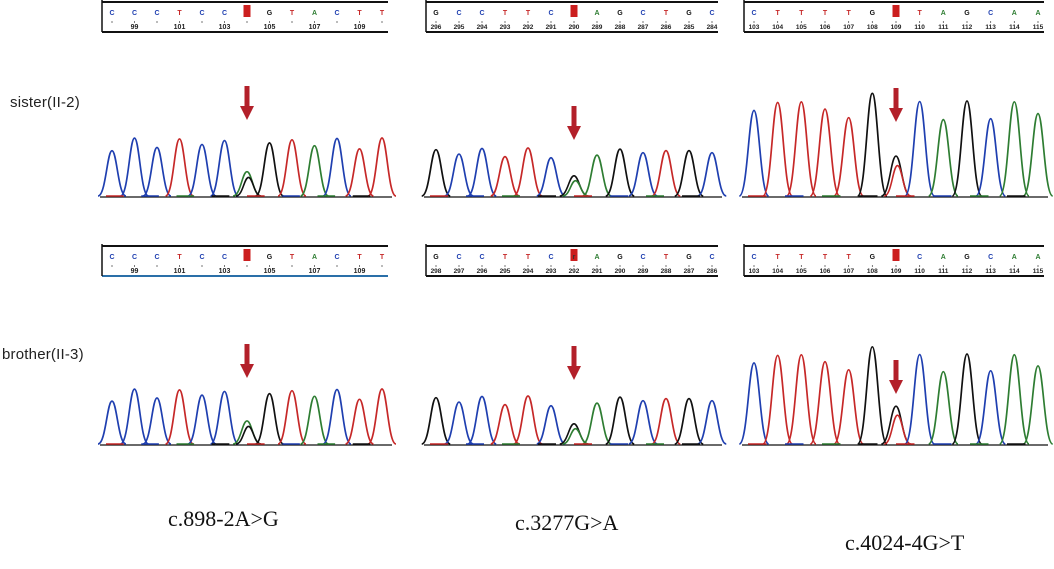 This screenshot has width=1054, height=569. Describe the element at coordinates (905, 542) in the screenshot. I see `mutation-label-3: c.4024-4G>T` at that location.